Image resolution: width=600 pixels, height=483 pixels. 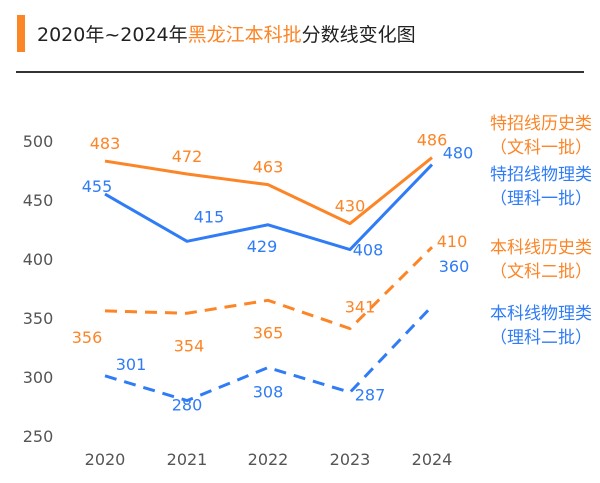 I want to click on data-label: 356, so click(x=87, y=337).